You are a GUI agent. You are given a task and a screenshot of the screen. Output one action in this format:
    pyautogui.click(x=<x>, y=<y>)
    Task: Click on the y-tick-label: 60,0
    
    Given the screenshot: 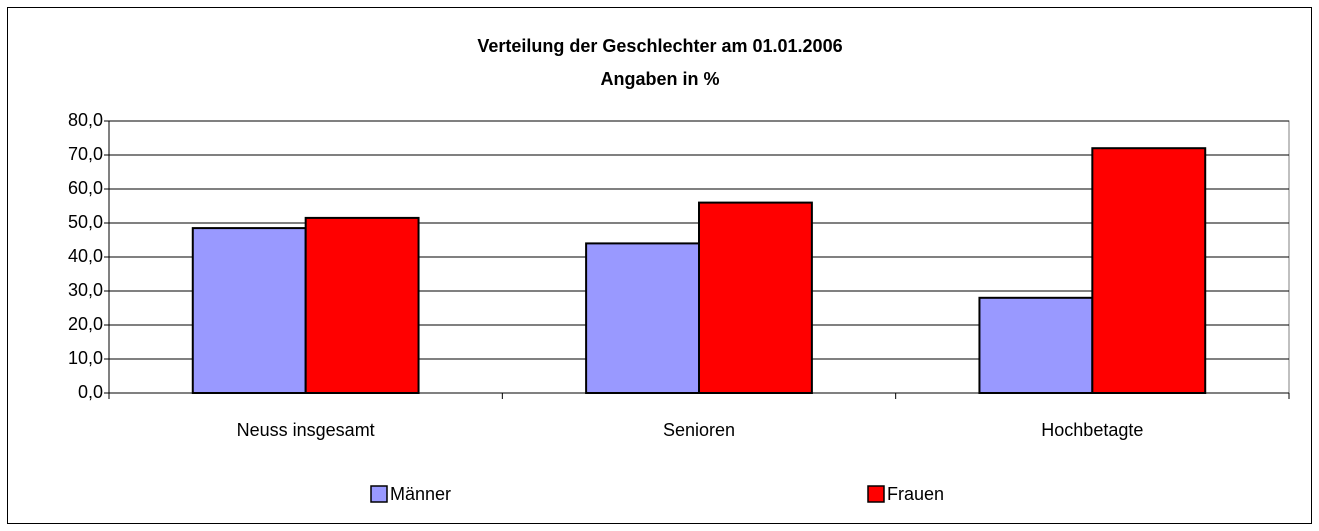 What is the action you would take?
    pyautogui.click(x=85, y=188)
    